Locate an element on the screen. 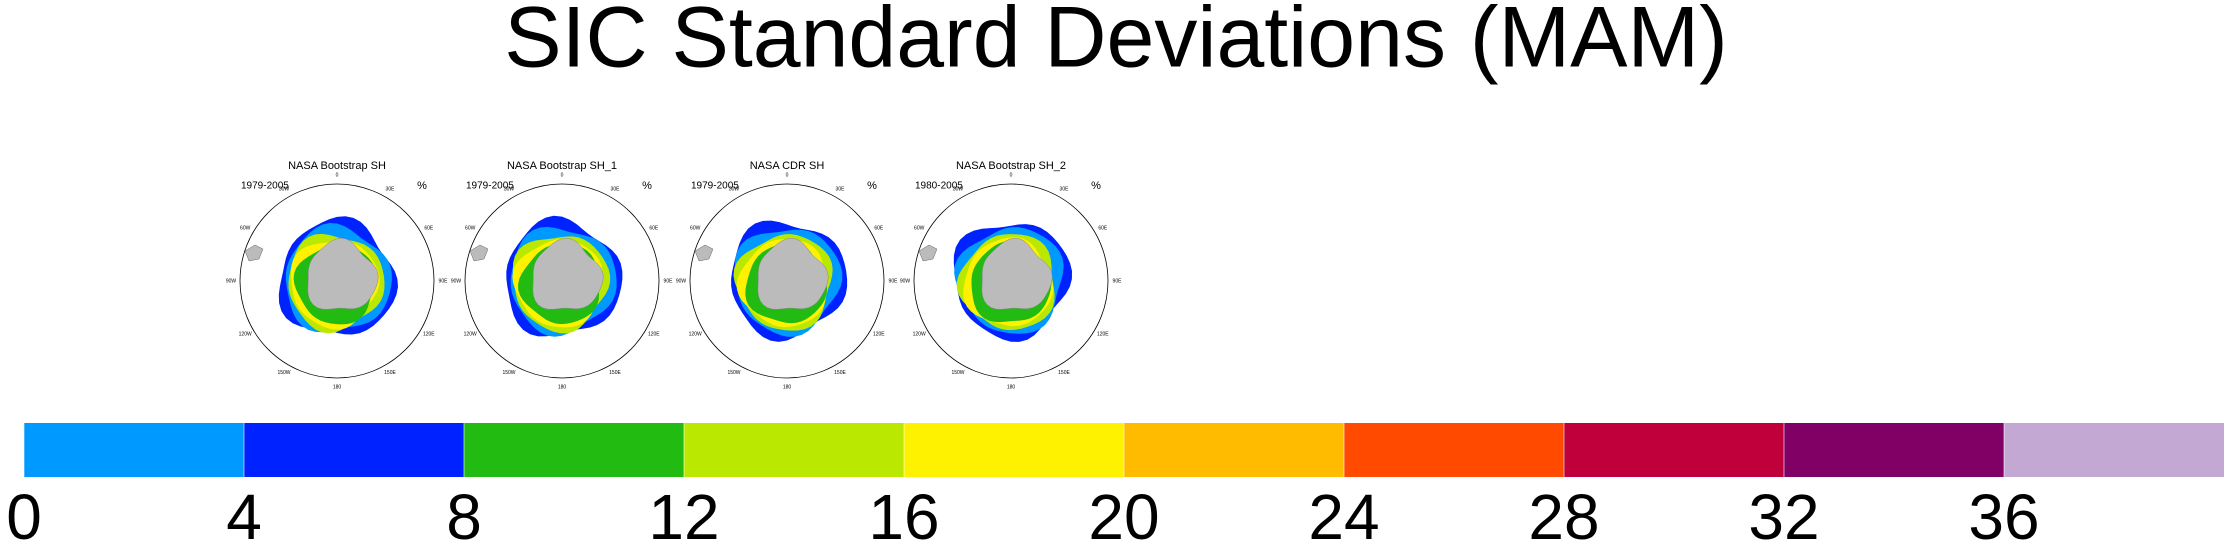 The image size is (2232, 552). colorbar-tick-label: 8 is located at coordinates (464, 516).